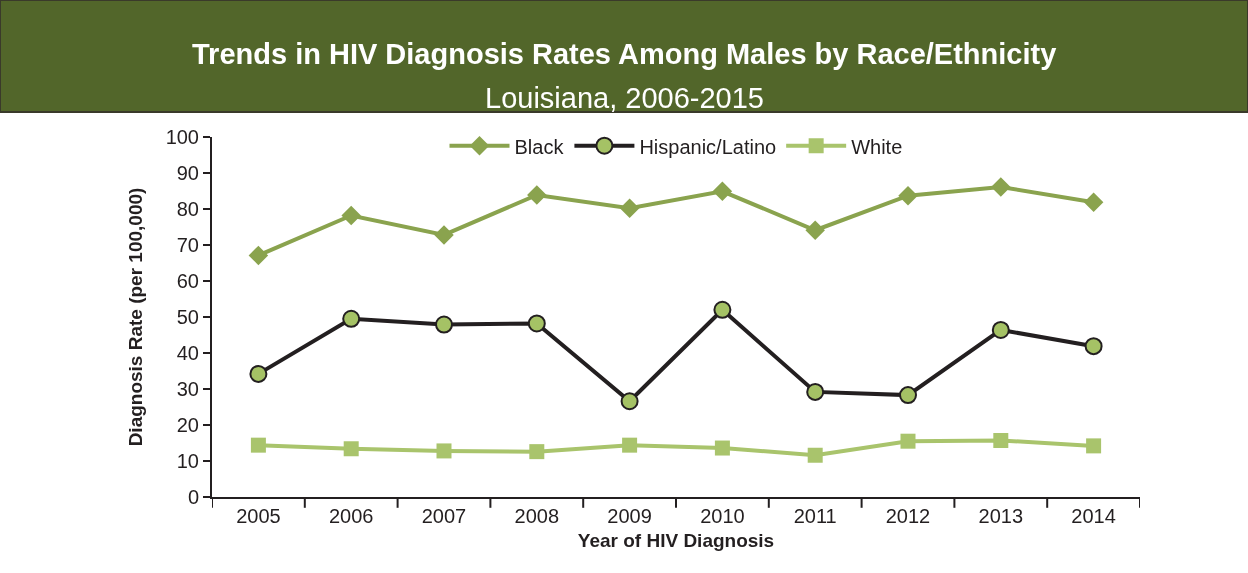  Describe the element at coordinates (624, 98) in the screenshot. I see `chart-subtitle: Louisiana, 2006-2015` at that location.